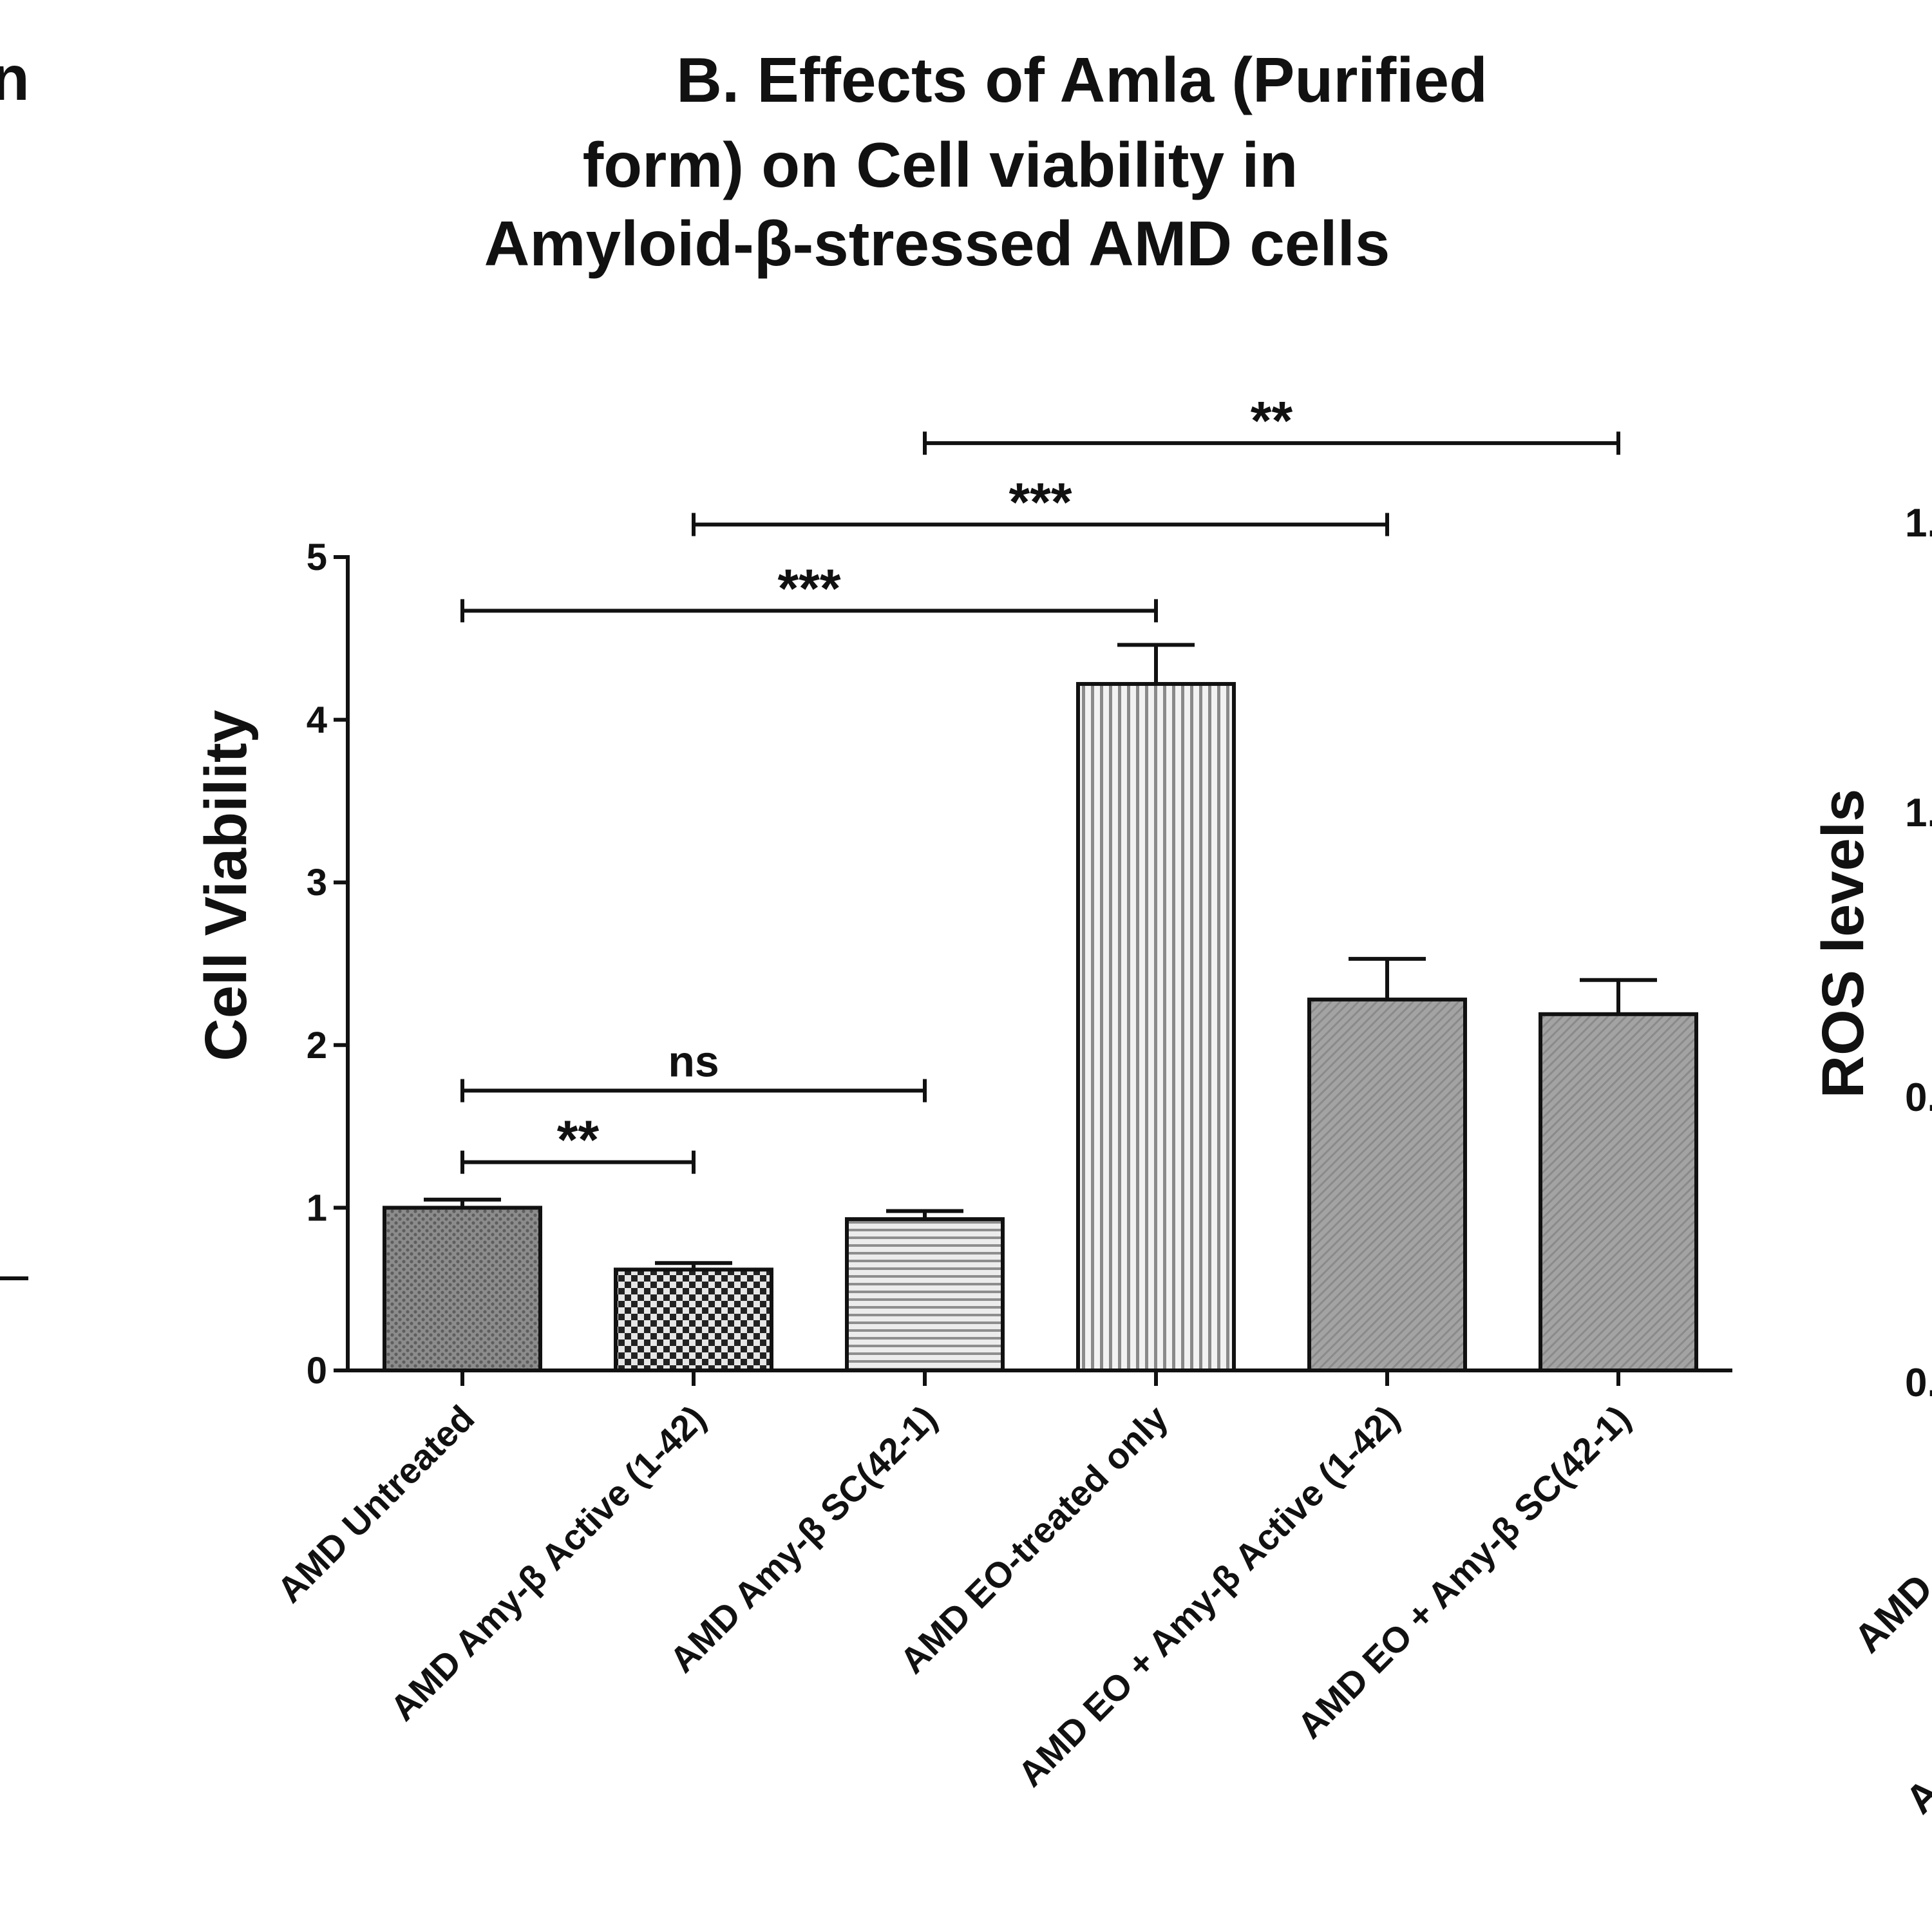  I want to click on significance-label-2: ***, so click(809, 588).